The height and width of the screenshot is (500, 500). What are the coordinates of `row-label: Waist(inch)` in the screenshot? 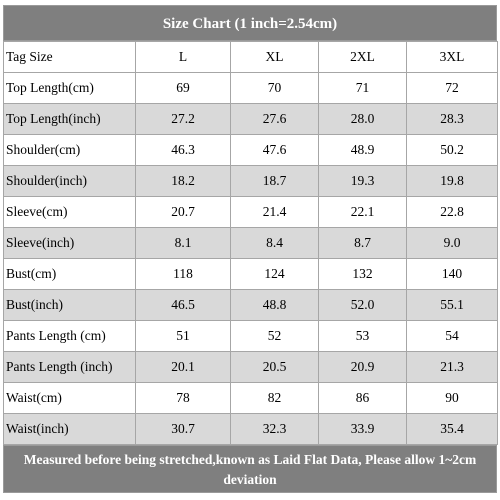 It's located at (69, 429).